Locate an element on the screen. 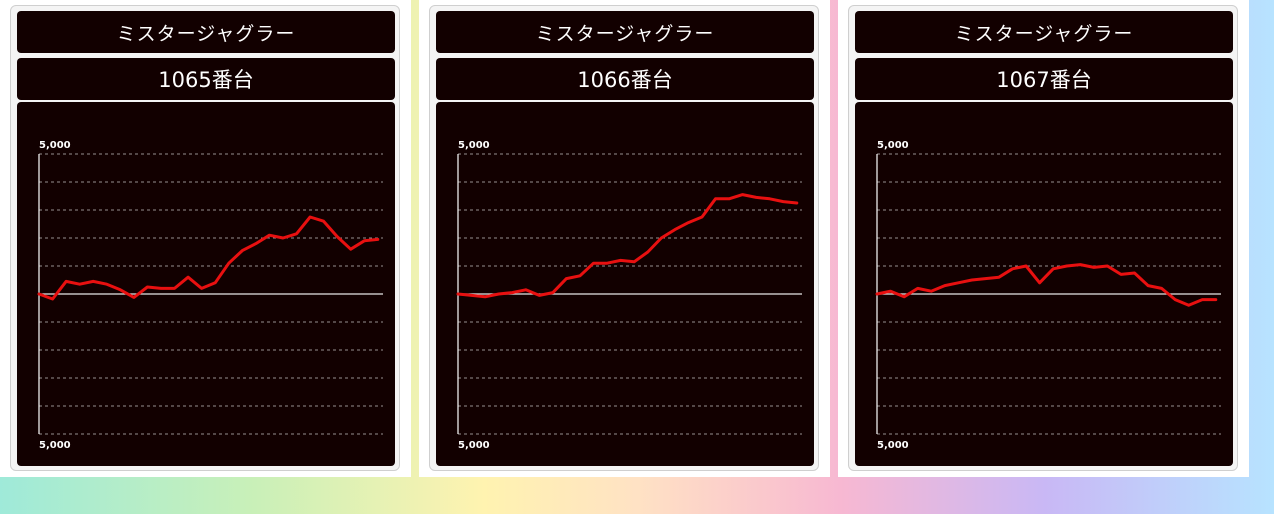 Image resolution: width=1274 pixels, height=514 pixels. unit-number-label: 1066番台 is located at coordinates (625, 79).